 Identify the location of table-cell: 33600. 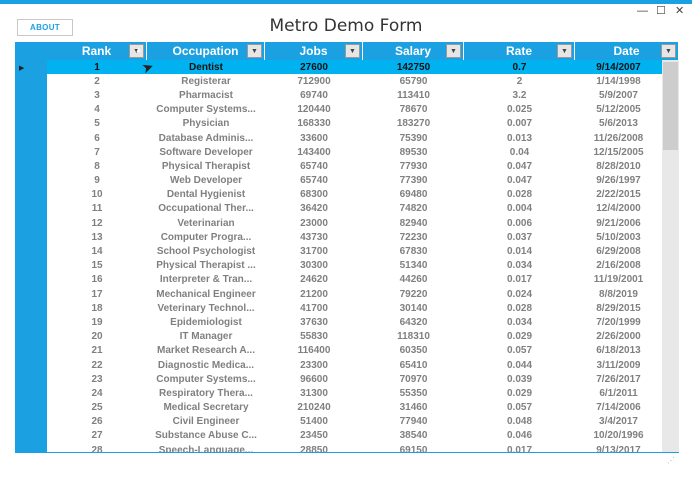
(314, 138).